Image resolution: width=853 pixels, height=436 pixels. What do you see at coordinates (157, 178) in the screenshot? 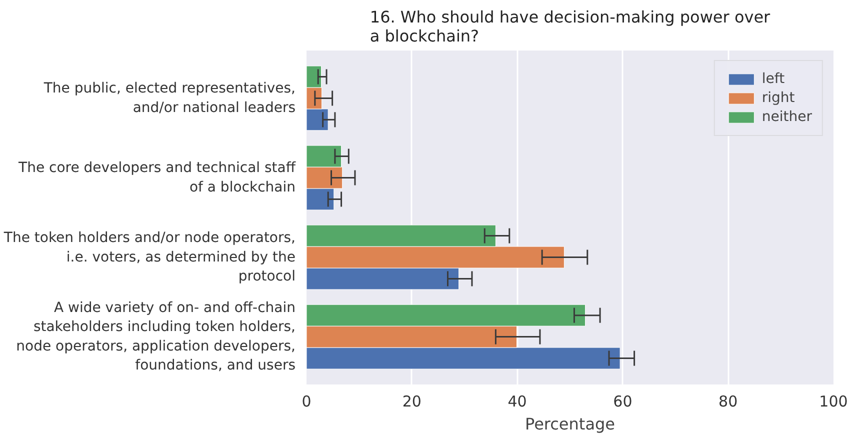
I see `y-tick-label: The core developers and technical staff of a blockchain` at bounding box center [157, 178].